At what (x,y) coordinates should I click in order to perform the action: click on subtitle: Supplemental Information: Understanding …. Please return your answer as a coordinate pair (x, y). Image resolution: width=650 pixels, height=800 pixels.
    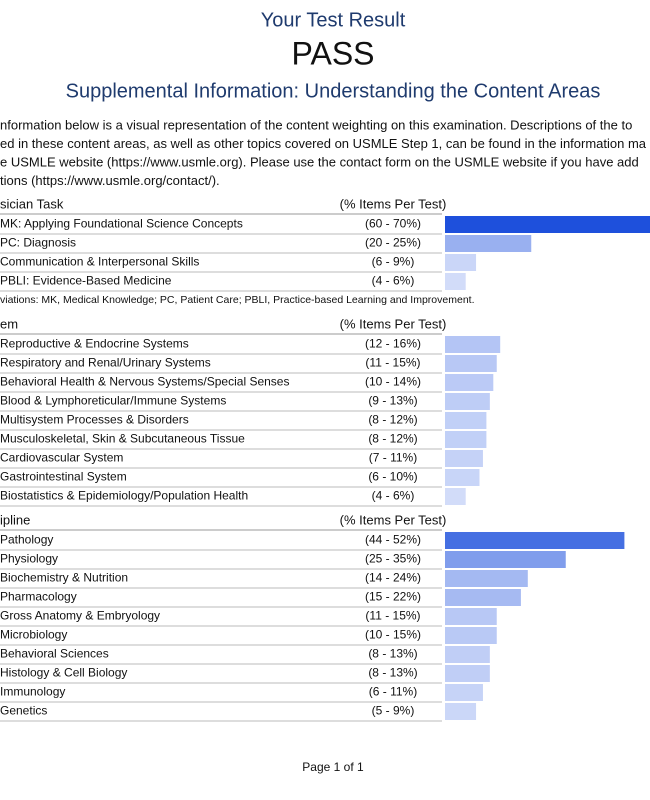
    Looking at the image, I should click on (333, 91).